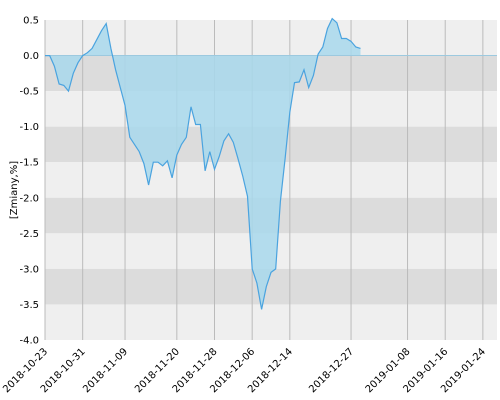 This screenshot has width=500, height=400. What do you see at coordinates (31, 56) in the screenshot?
I see `y-tick-label: 0.0` at bounding box center [31, 56].